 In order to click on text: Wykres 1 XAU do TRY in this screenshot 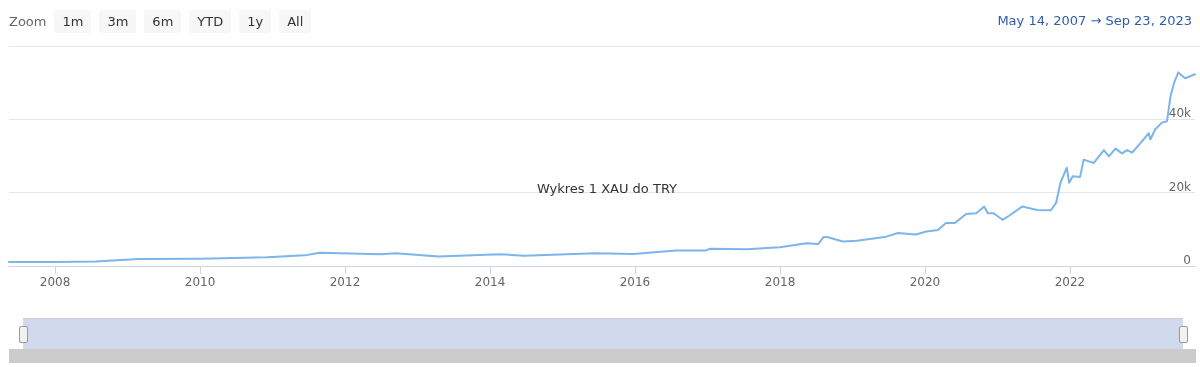, I will do `click(607, 188)`.